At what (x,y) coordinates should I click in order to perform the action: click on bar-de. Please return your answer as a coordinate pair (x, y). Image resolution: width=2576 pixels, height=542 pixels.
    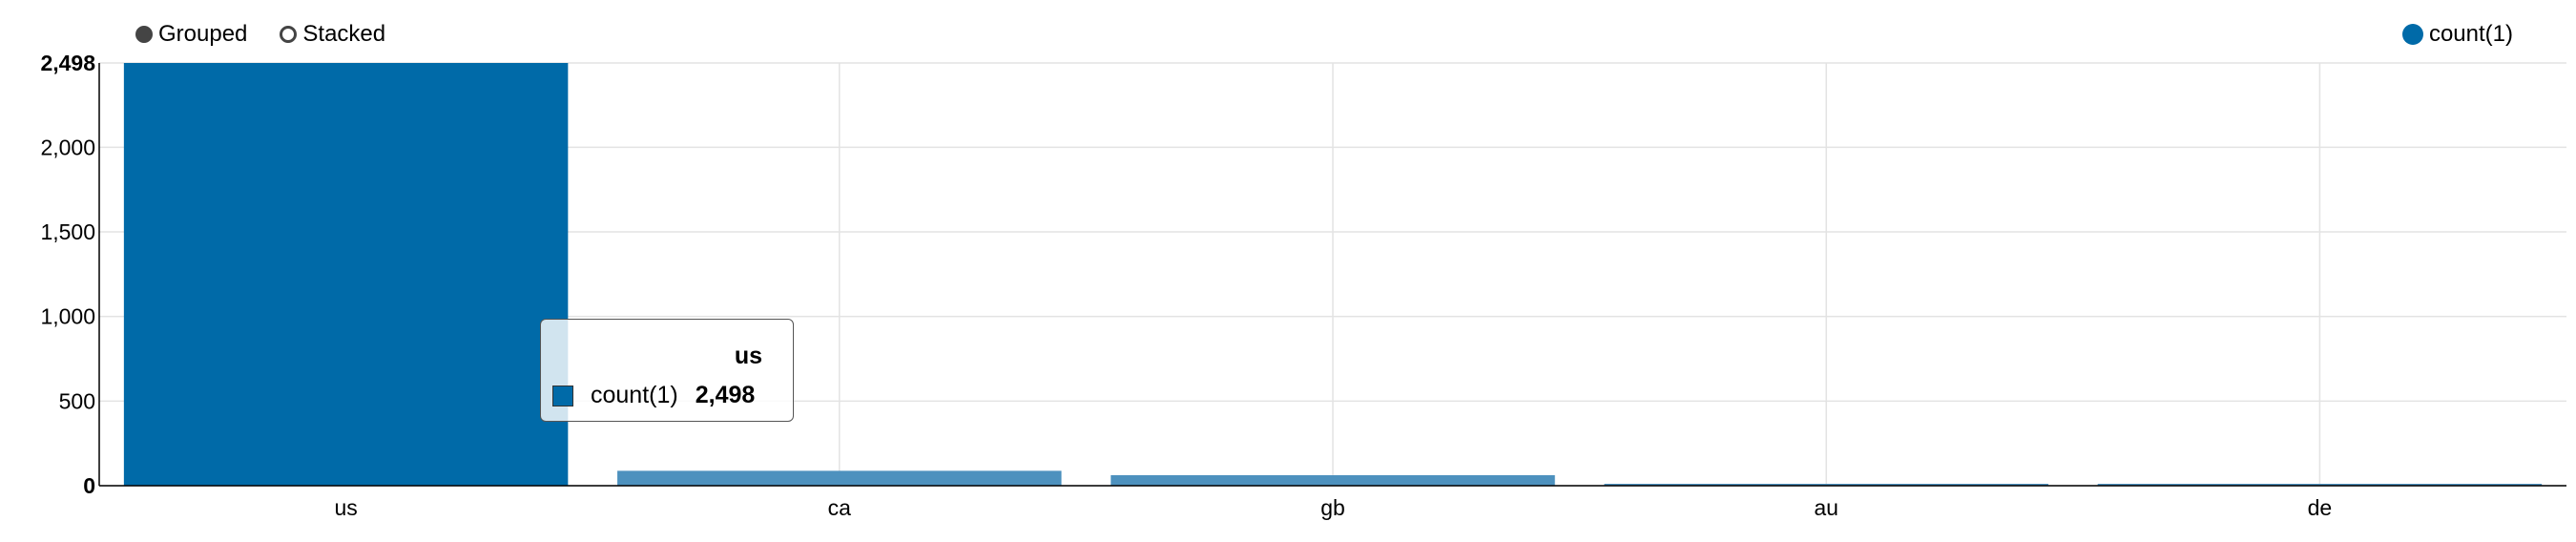
    Looking at the image, I should click on (2320, 485).